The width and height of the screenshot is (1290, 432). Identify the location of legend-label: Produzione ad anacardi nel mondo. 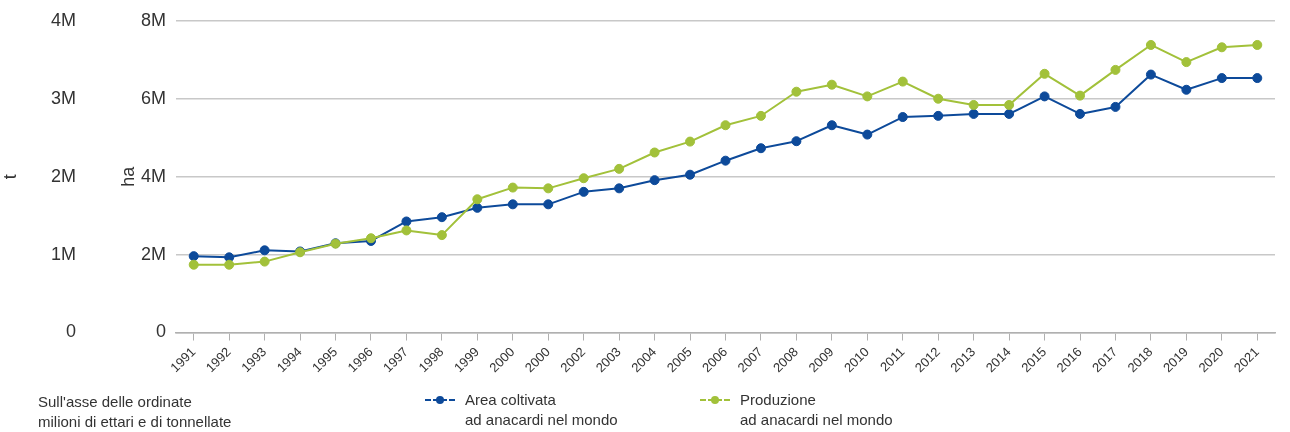
(817, 410).